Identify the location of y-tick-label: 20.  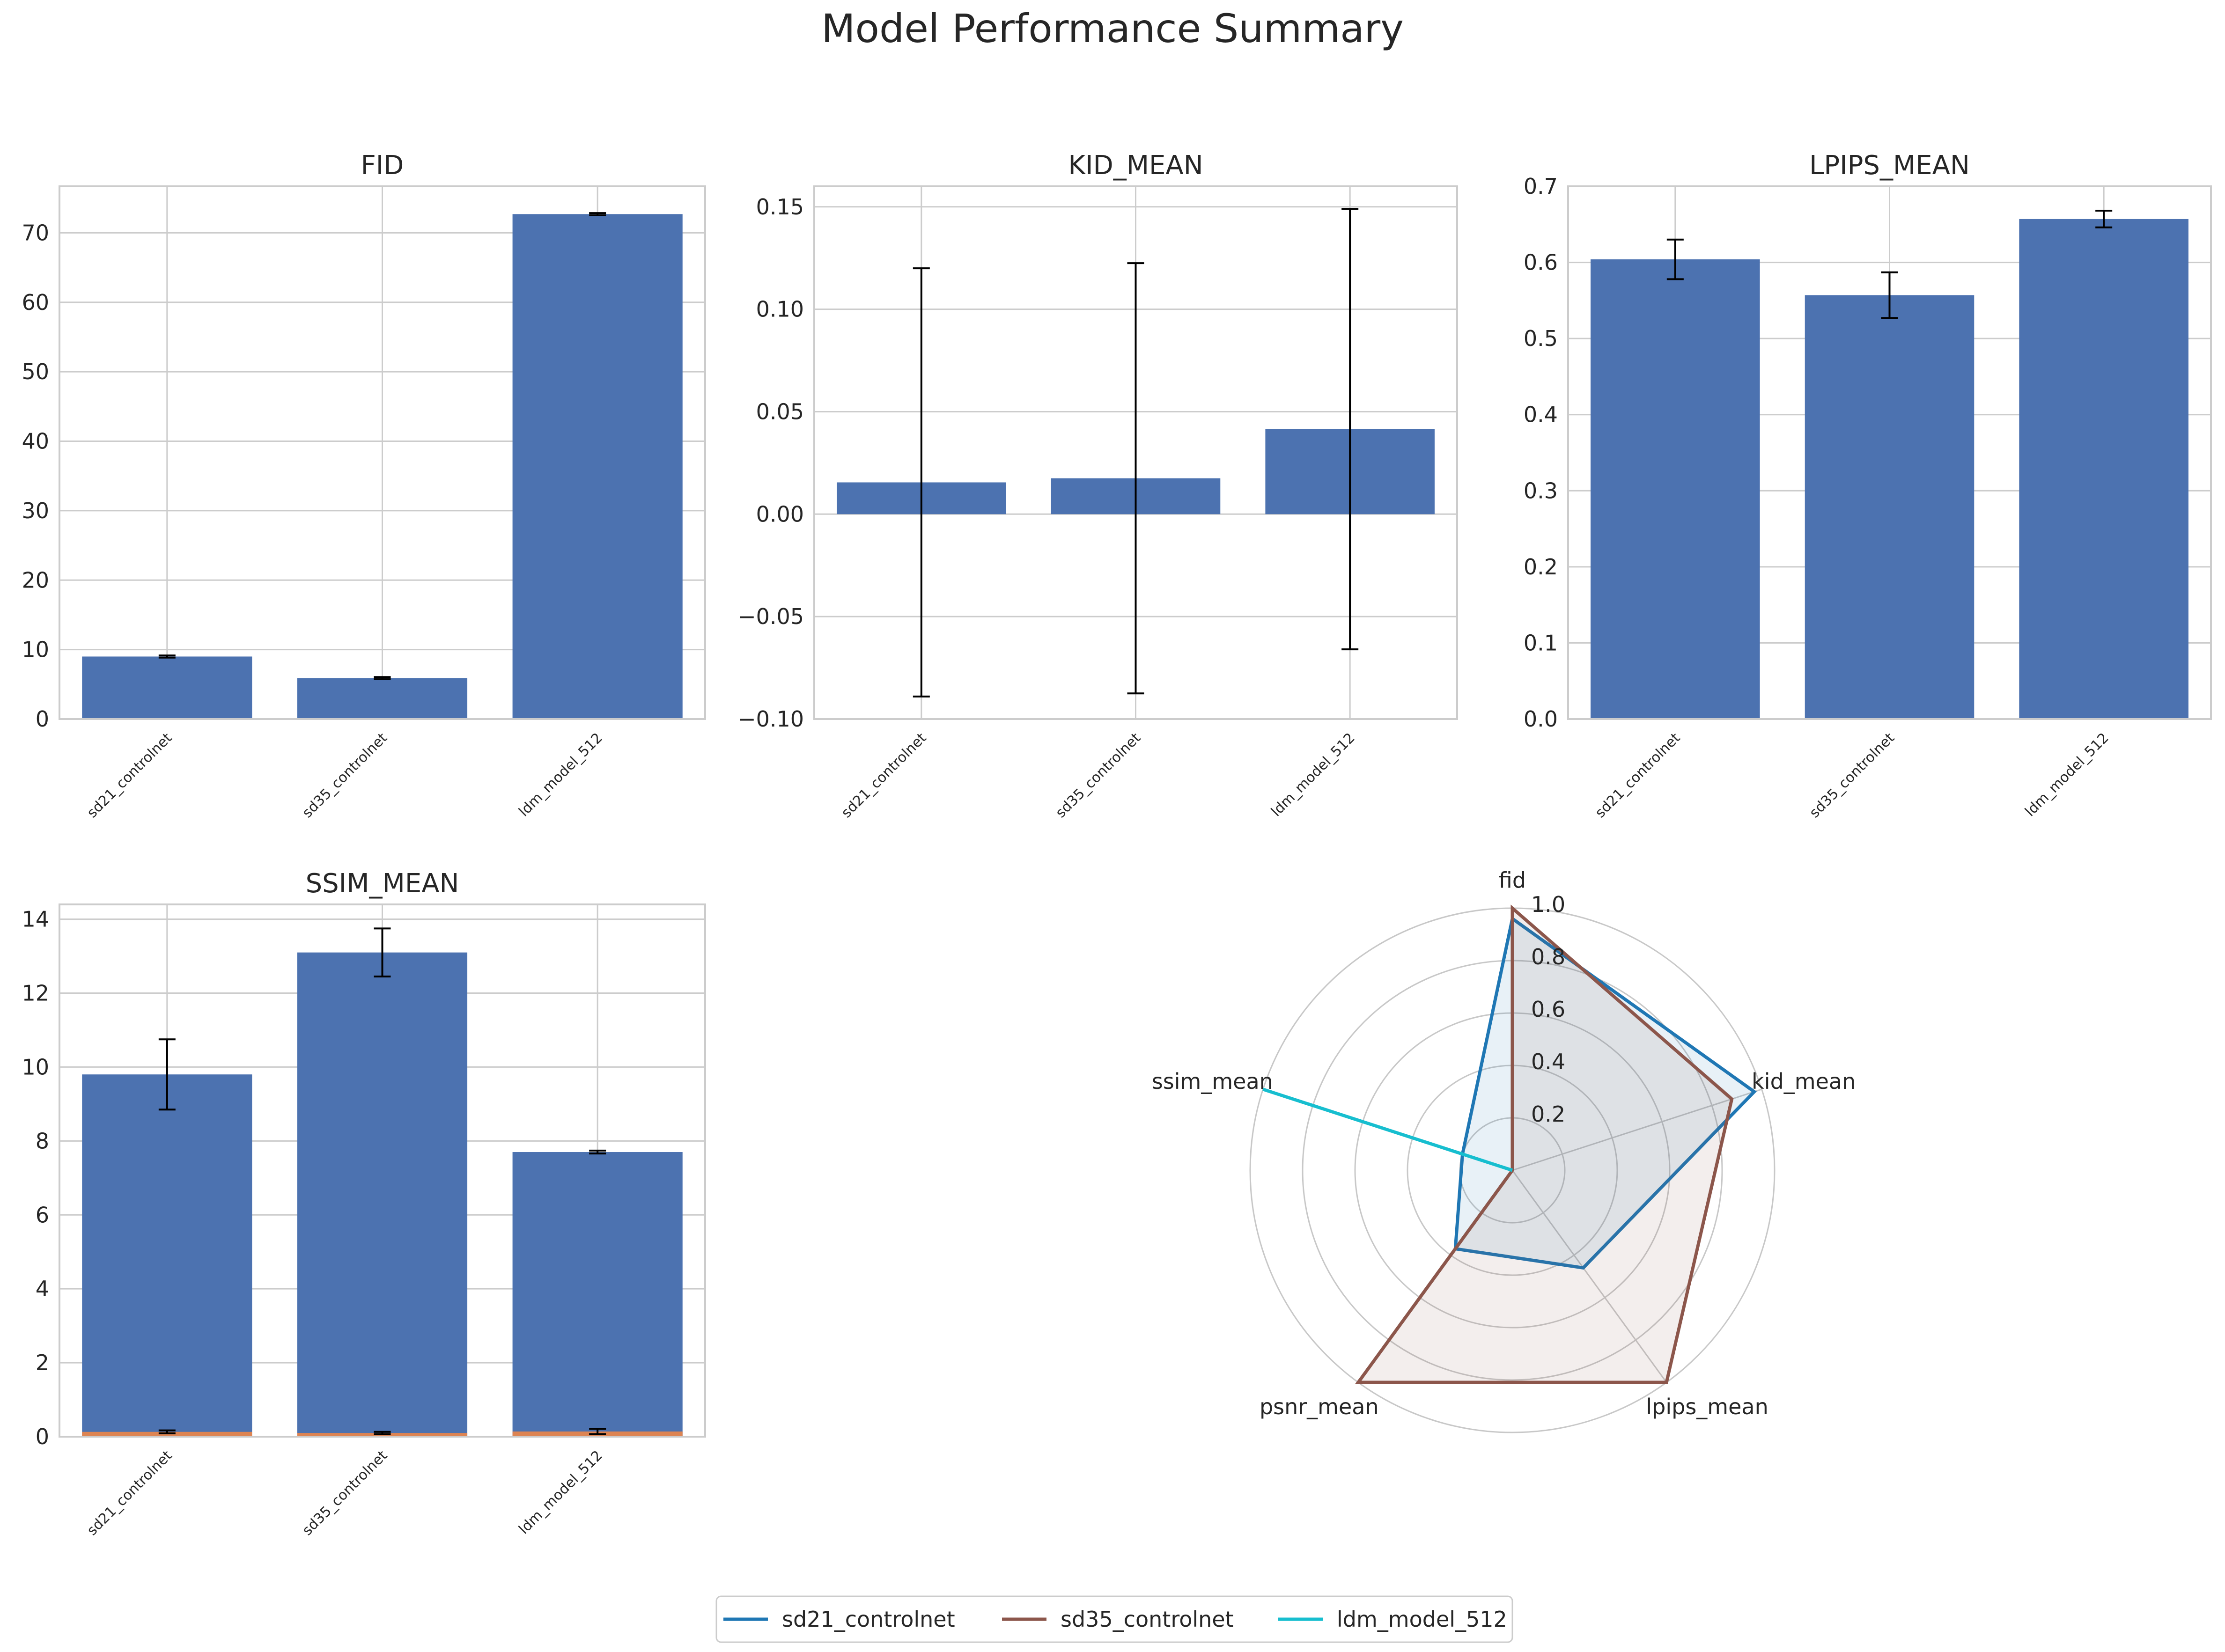
(35, 580).